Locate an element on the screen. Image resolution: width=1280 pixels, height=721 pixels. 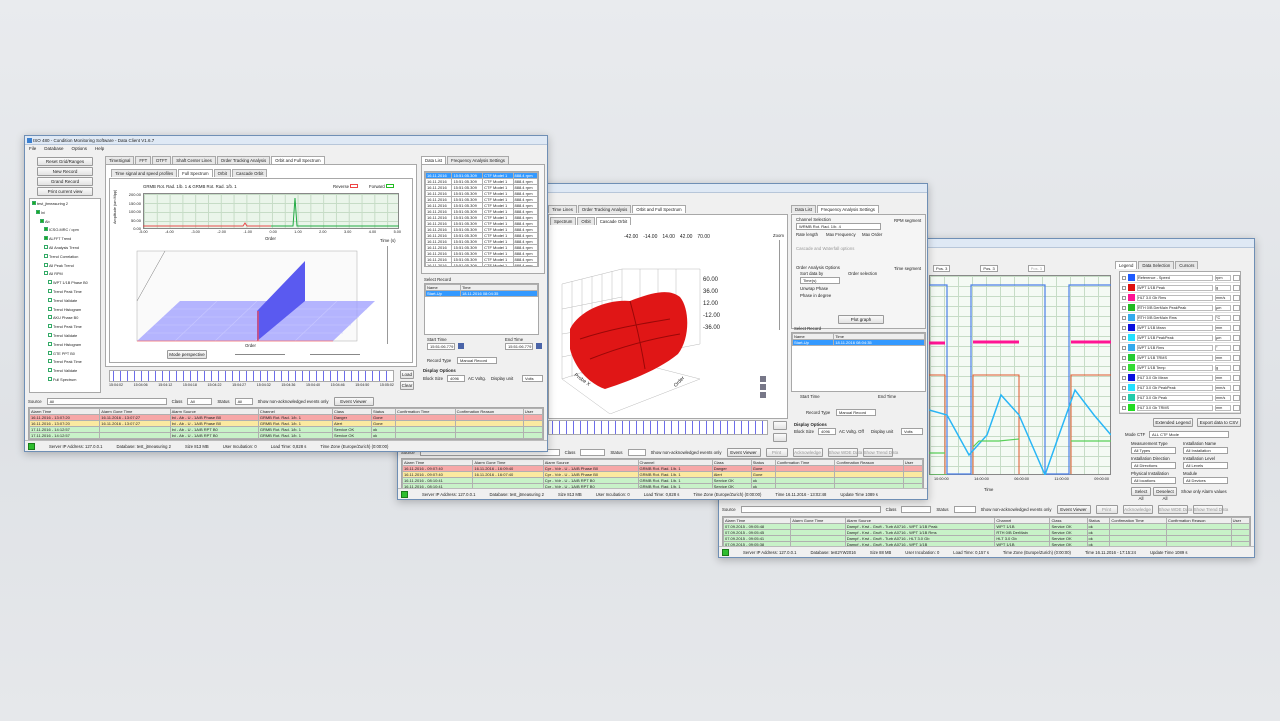
tree-item: Ini is located at coordinates (65, 214).